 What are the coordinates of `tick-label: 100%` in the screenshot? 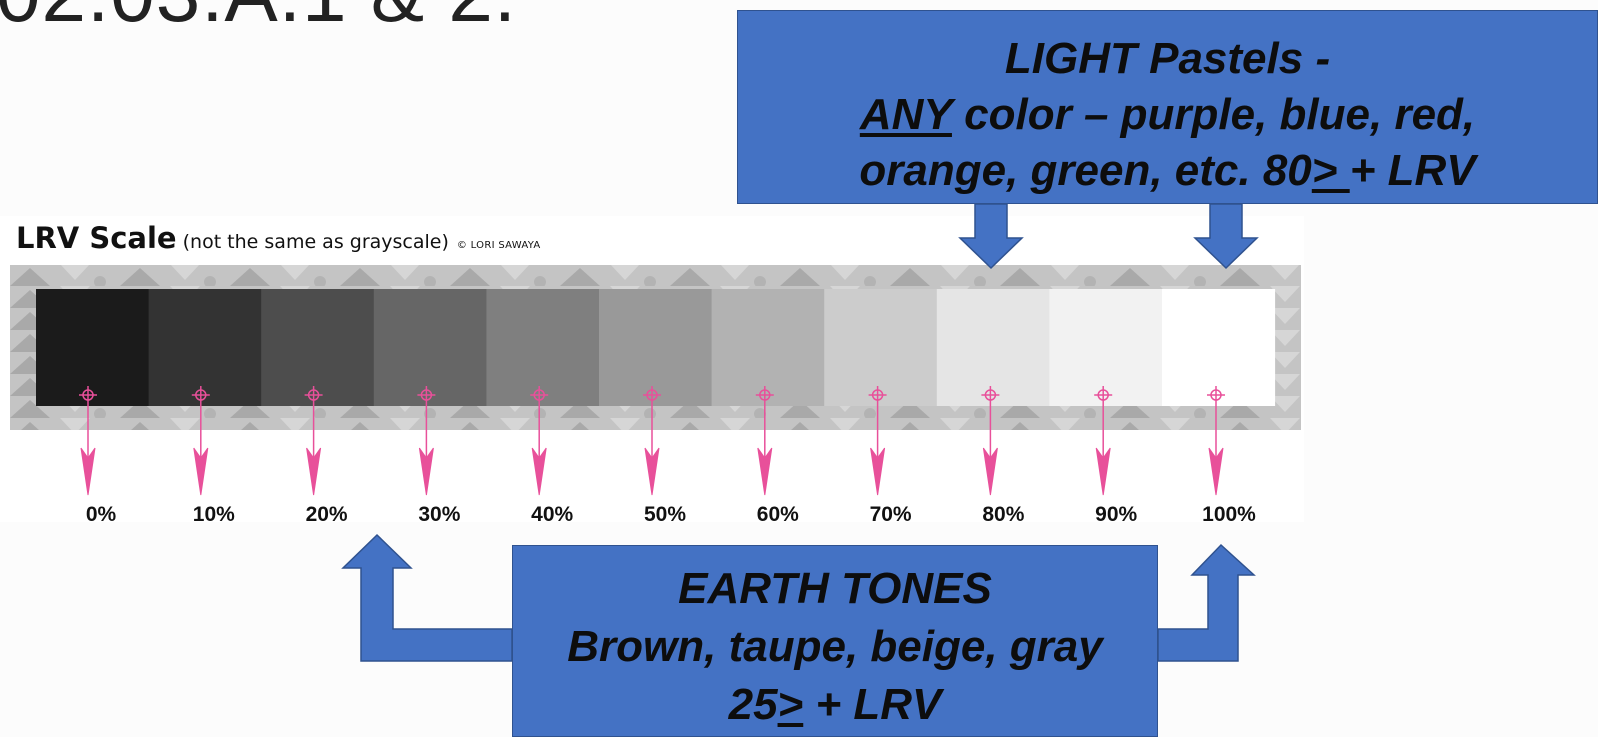 It's located at (1229, 514).